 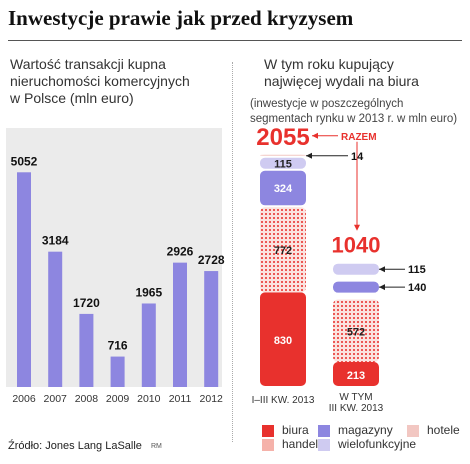 I want to click on bar-value-label-2008: 1720, so click(x=86, y=303).